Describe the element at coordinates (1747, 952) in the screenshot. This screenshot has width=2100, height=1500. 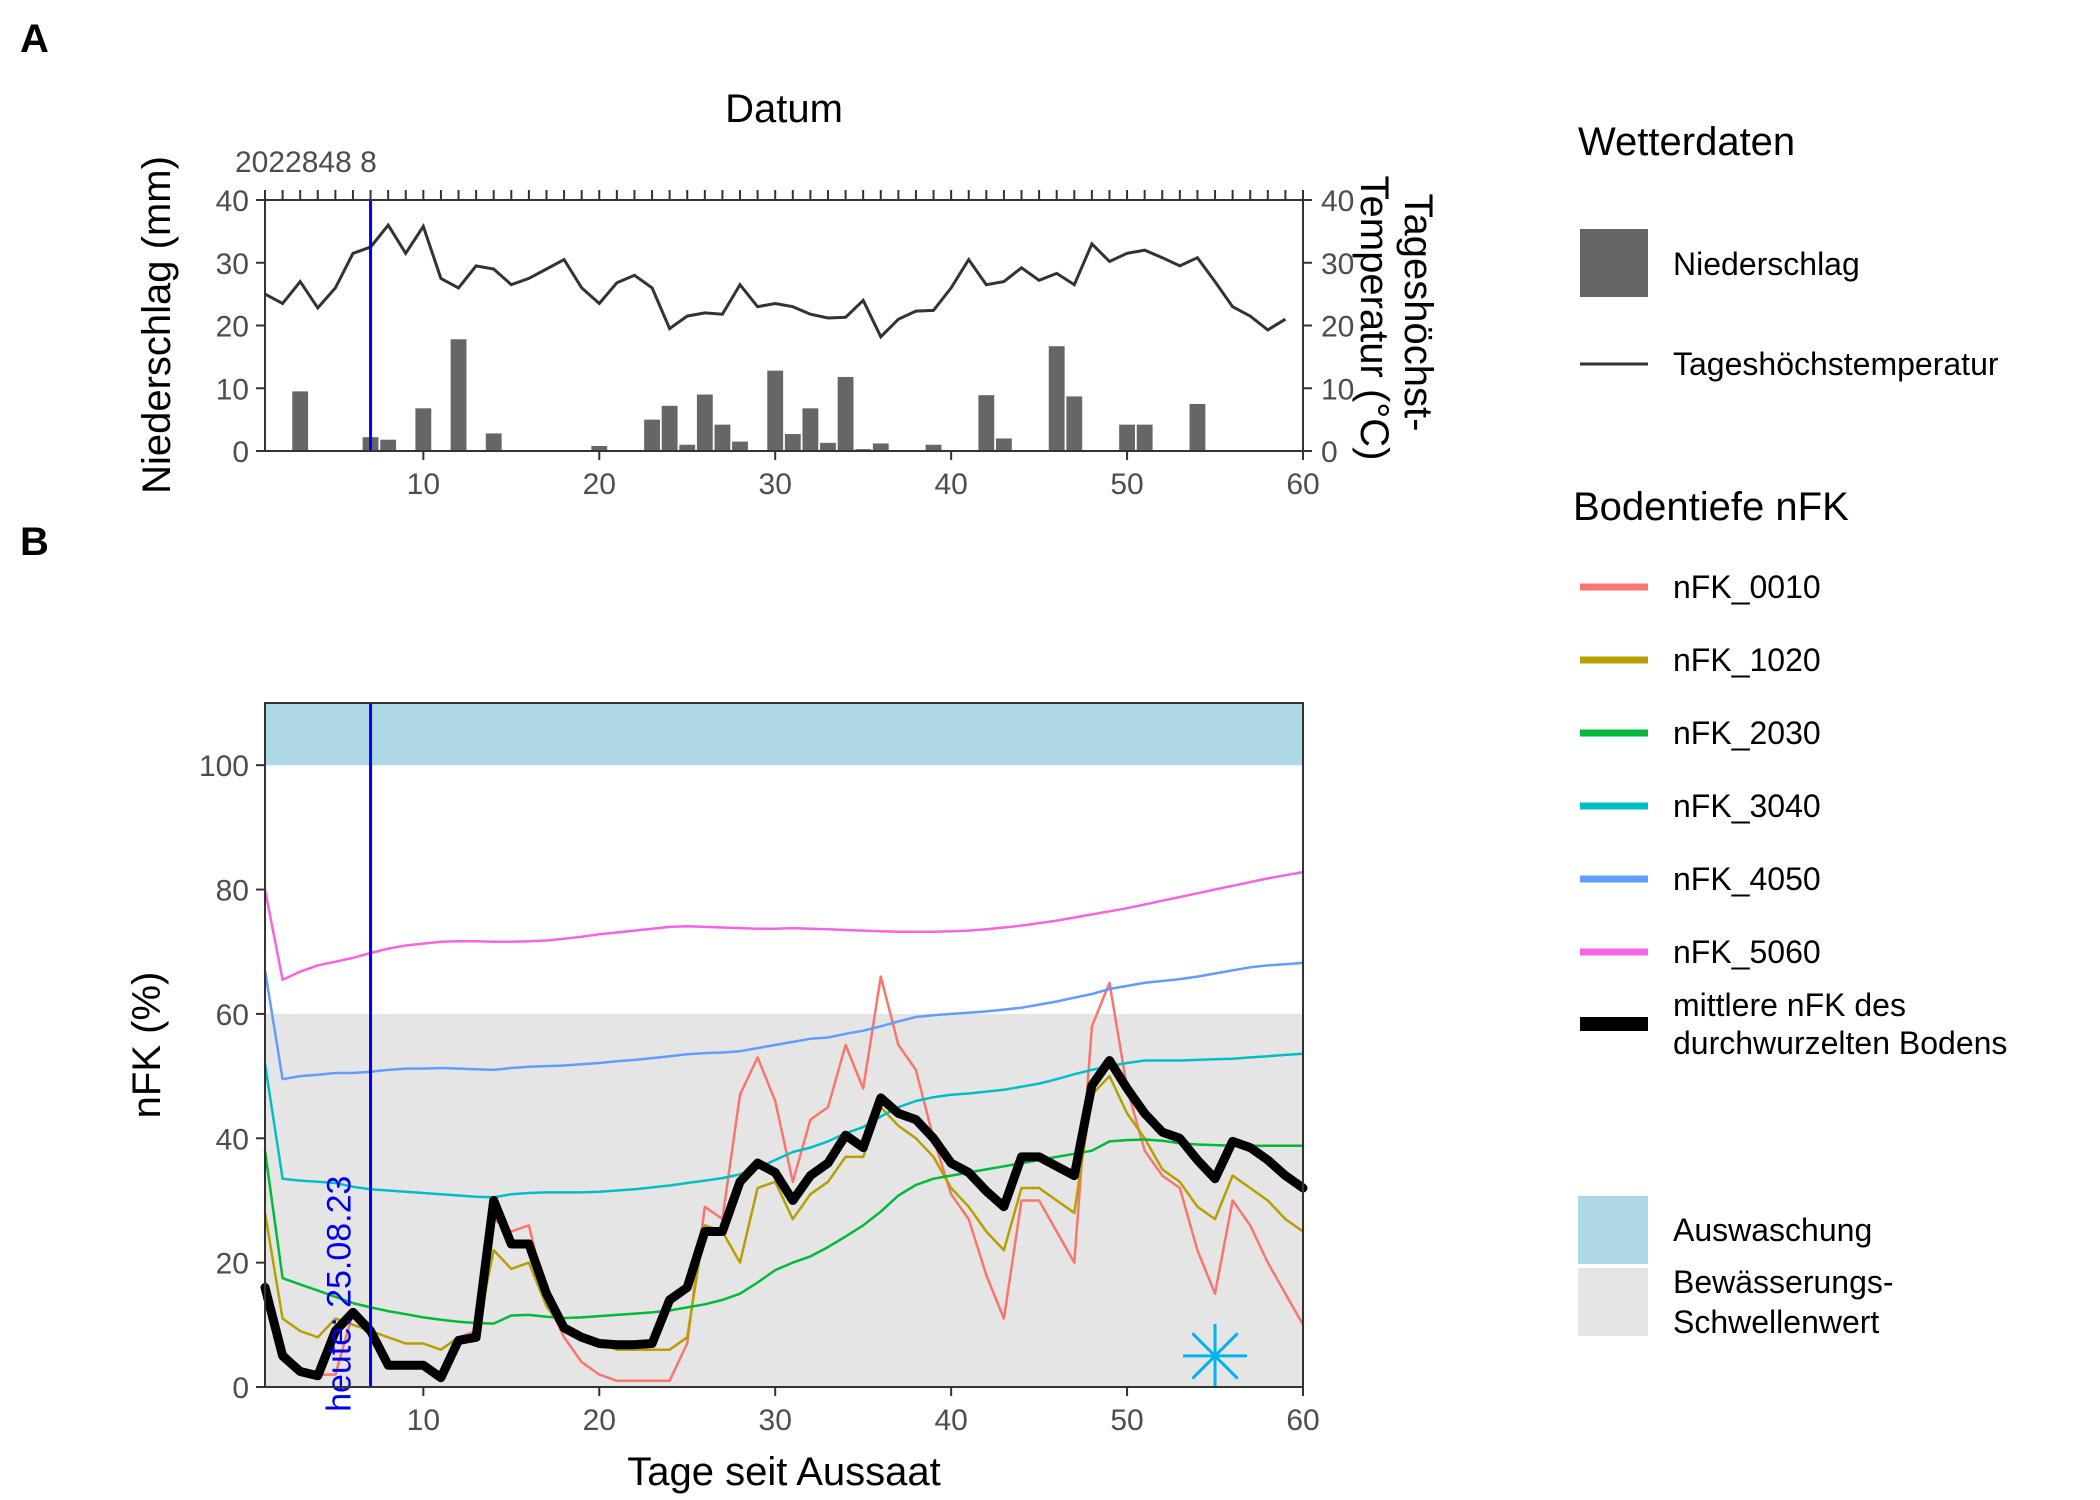
I see `legend-nfk-label: nFK_5060` at that location.